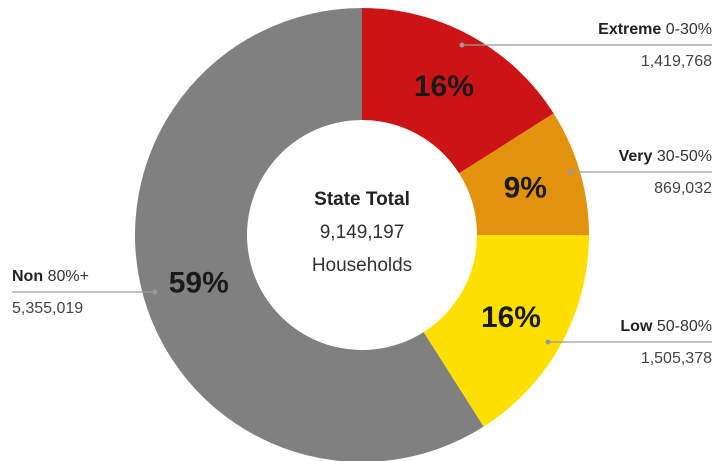 The width and height of the screenshot is (728, 461). I want to click on callout-count: 1,419,768, so click(676, 61).